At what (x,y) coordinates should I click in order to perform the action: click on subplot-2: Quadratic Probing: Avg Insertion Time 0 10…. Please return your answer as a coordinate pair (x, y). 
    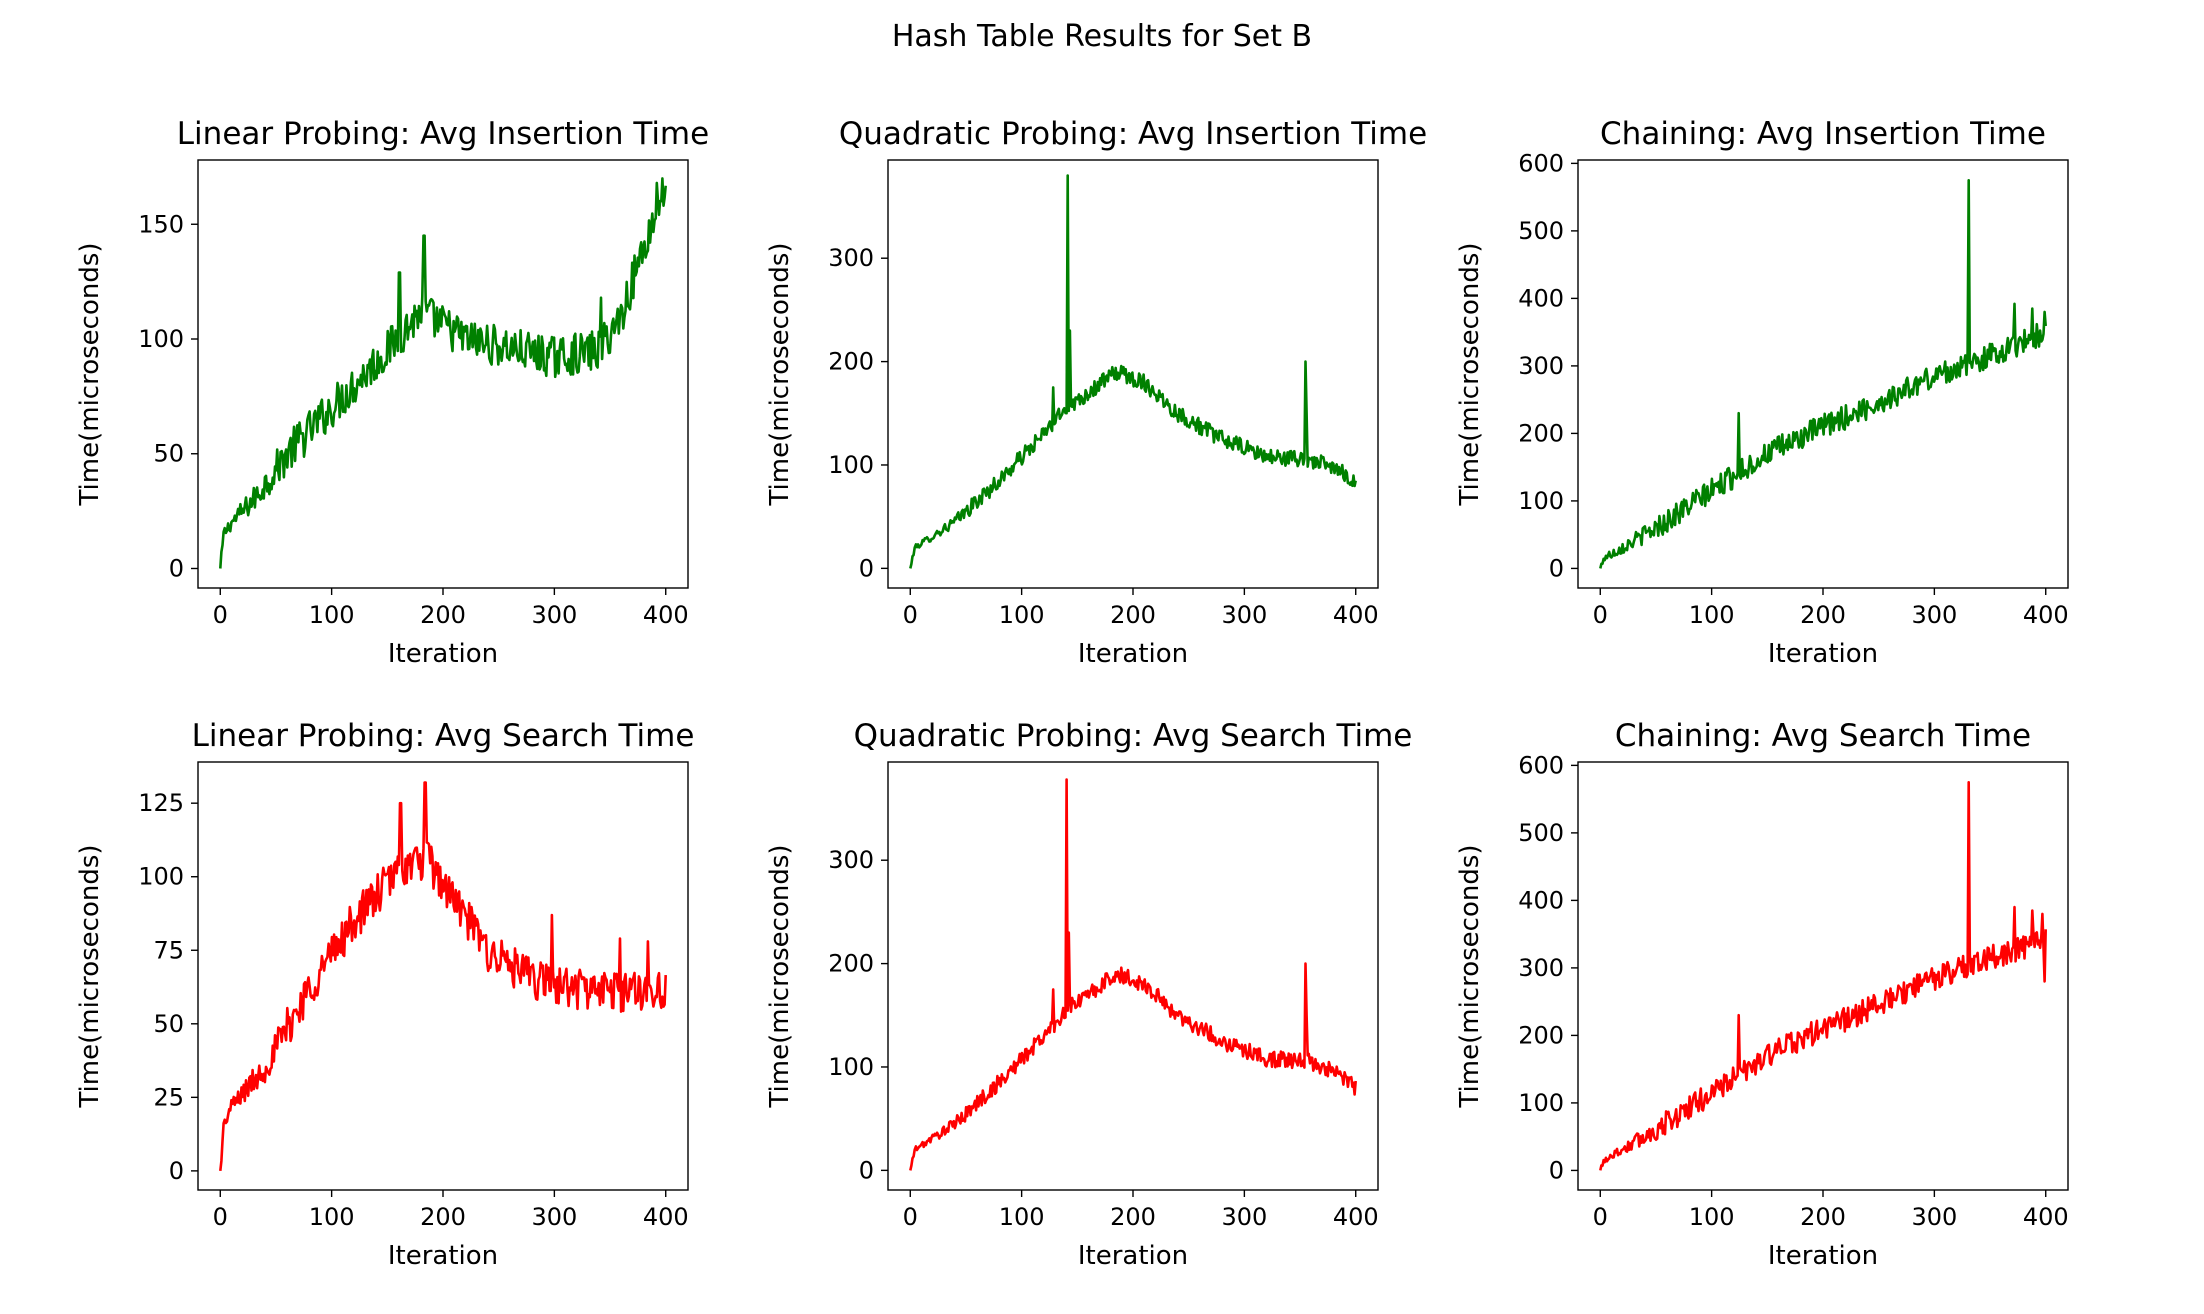
    Looking at the image, I should click on (1096, 392).